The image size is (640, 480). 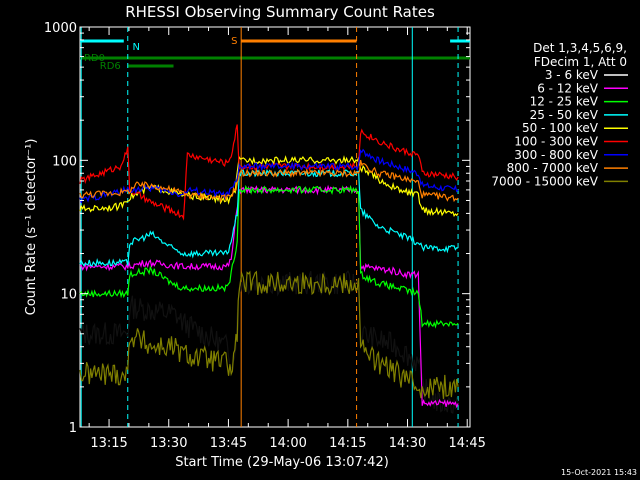 What do you see at coordinates (64, 161) in the screenshot?
I see `y-tick-label: 100` at bounding box center [64, 161].